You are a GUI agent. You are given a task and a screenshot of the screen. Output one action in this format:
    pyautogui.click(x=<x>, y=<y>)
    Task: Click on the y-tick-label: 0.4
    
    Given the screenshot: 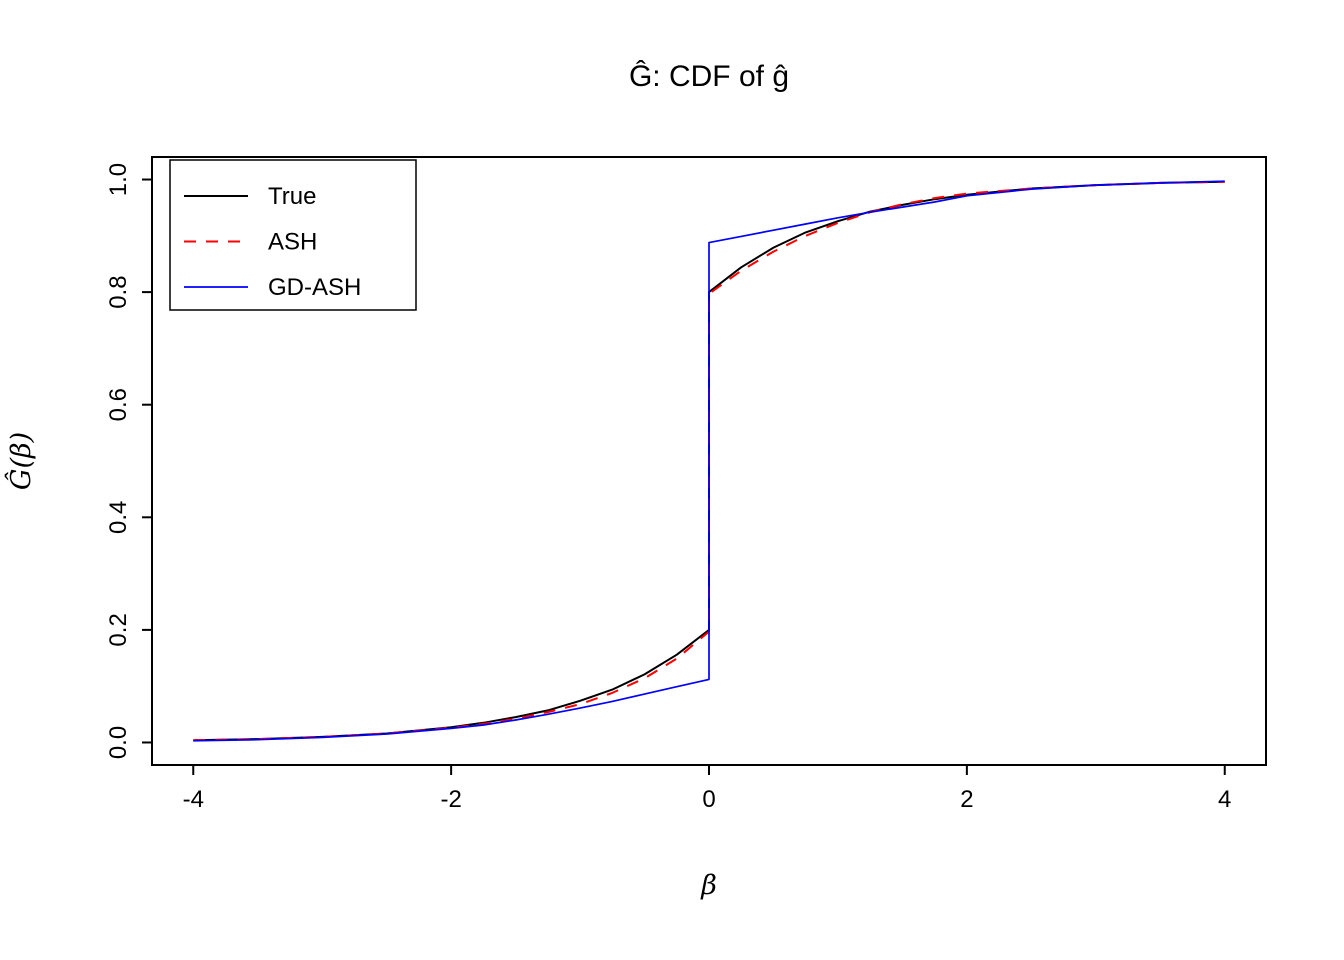 What is the action you would take?
    pyautogui.click(x=118, y=517)
    